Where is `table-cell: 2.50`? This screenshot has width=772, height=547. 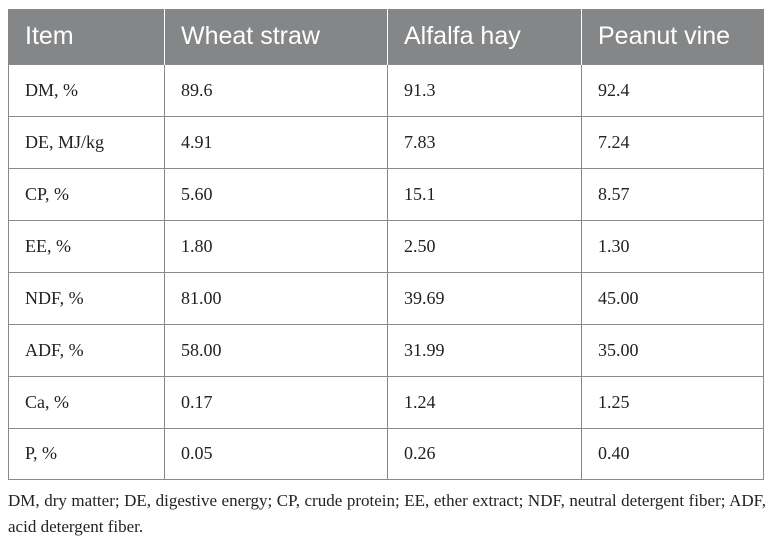
table-cell: 2.50 is located at coordinates (484, 246).